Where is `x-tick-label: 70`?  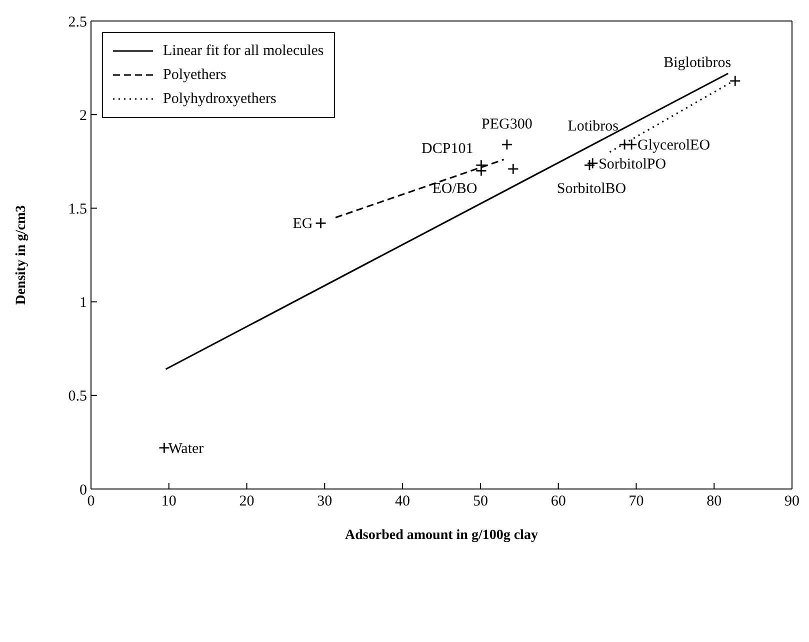
x-tick-label: 70 is located at coordinates (636, 502).